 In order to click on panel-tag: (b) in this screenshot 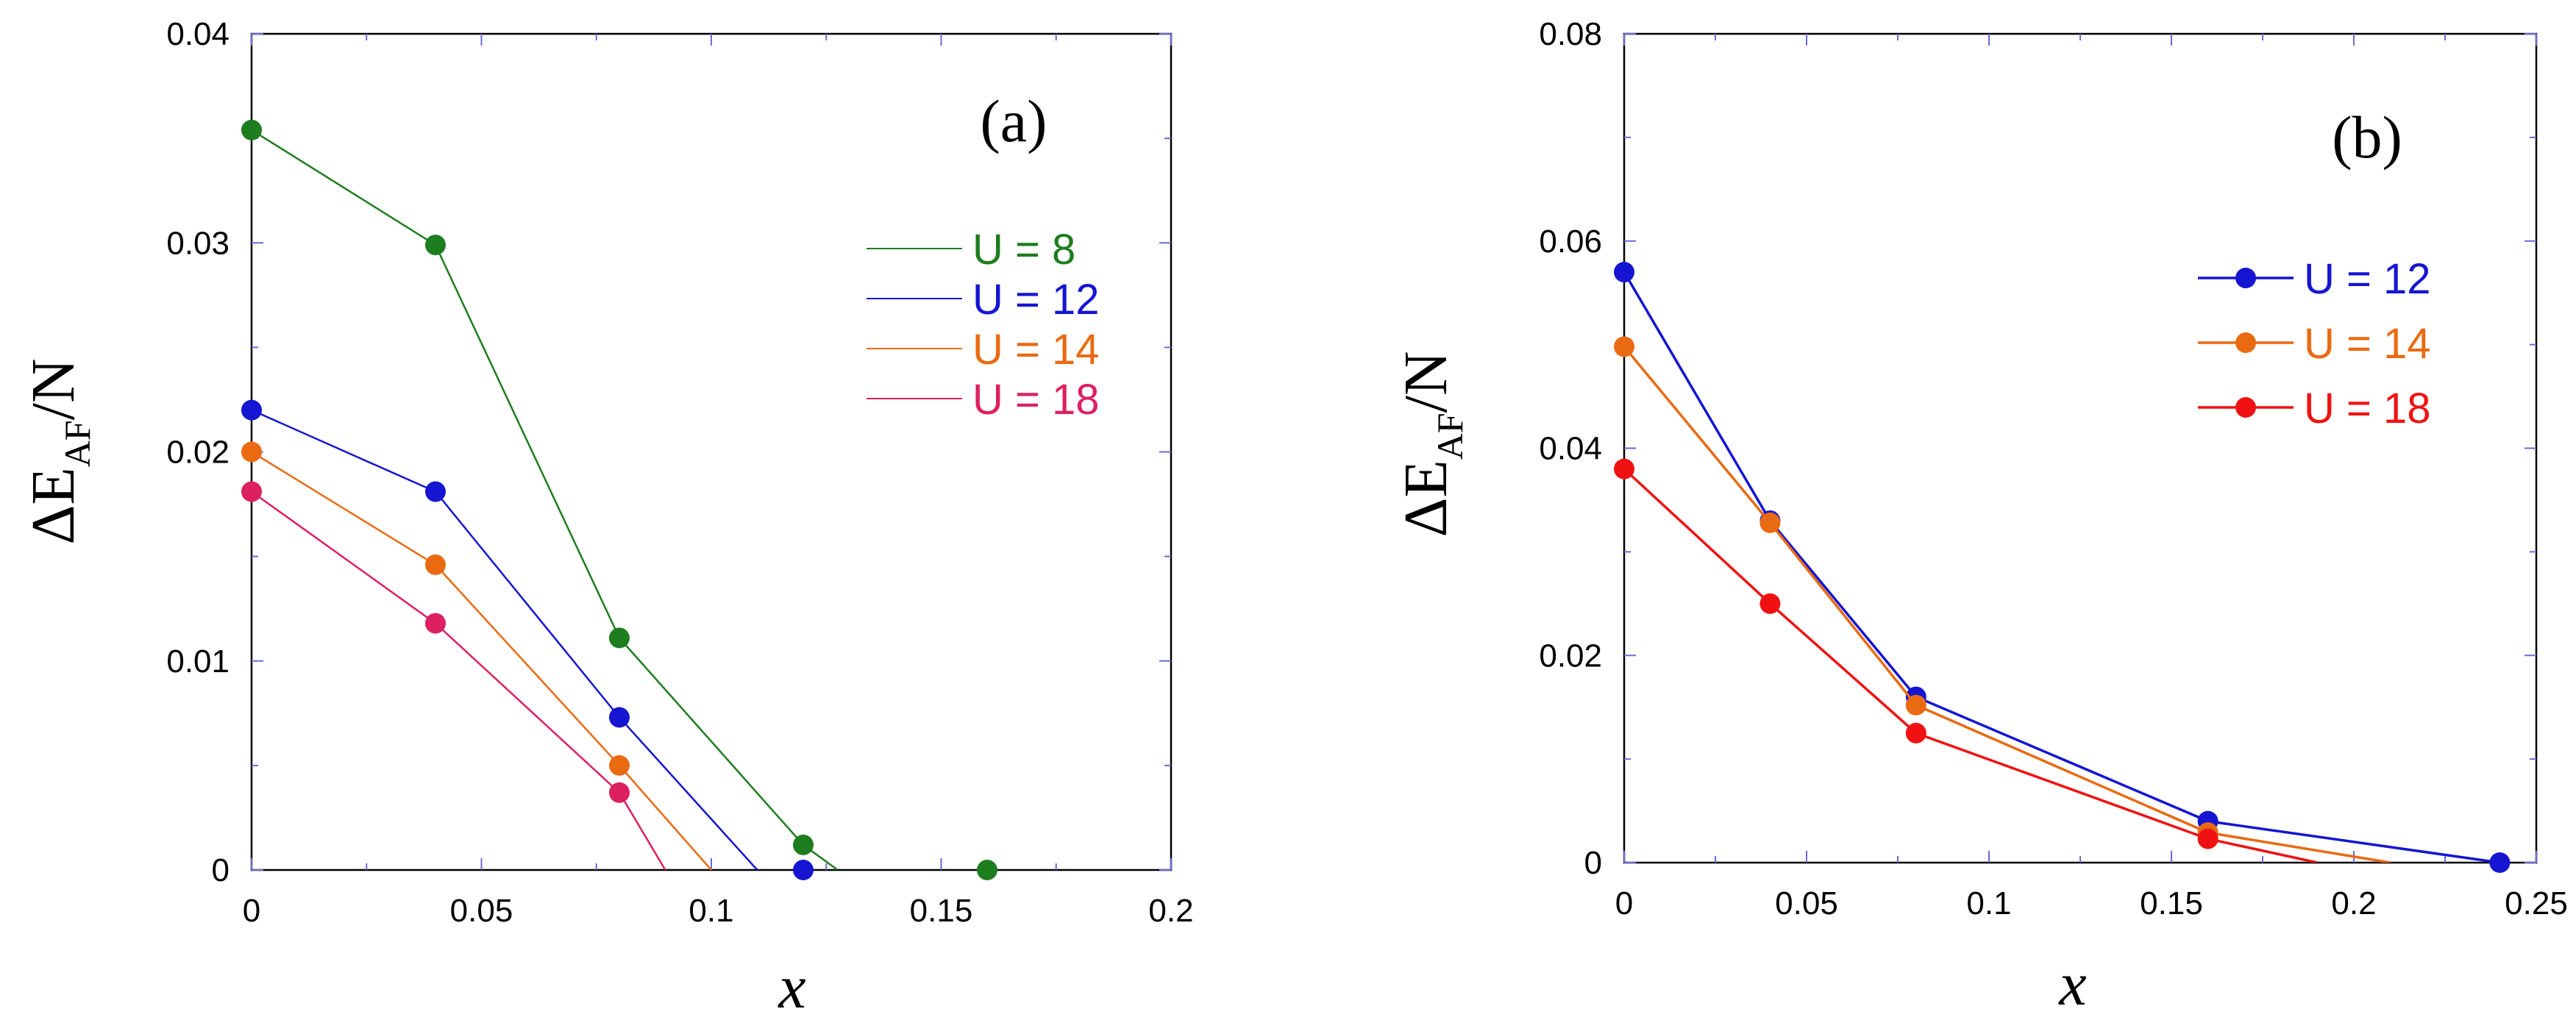, I will do `click(2367, 137)`.